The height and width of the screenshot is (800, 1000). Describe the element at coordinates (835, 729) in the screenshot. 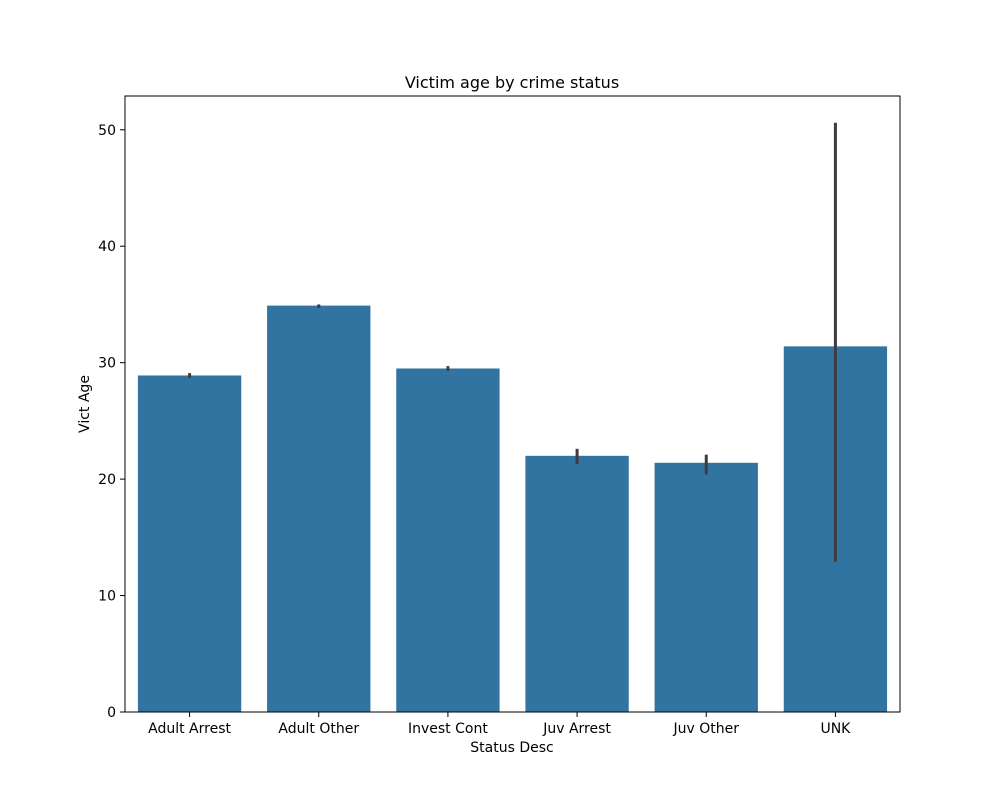

I see `x-tick-label: UNK` at that location.